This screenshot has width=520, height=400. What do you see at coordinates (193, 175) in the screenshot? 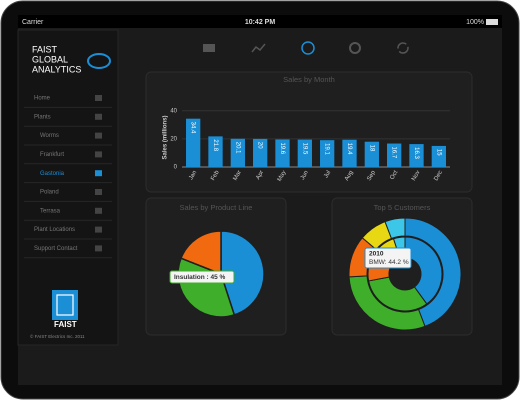
I see `x-tick-label: Jan` at bounding box center [193, 175].